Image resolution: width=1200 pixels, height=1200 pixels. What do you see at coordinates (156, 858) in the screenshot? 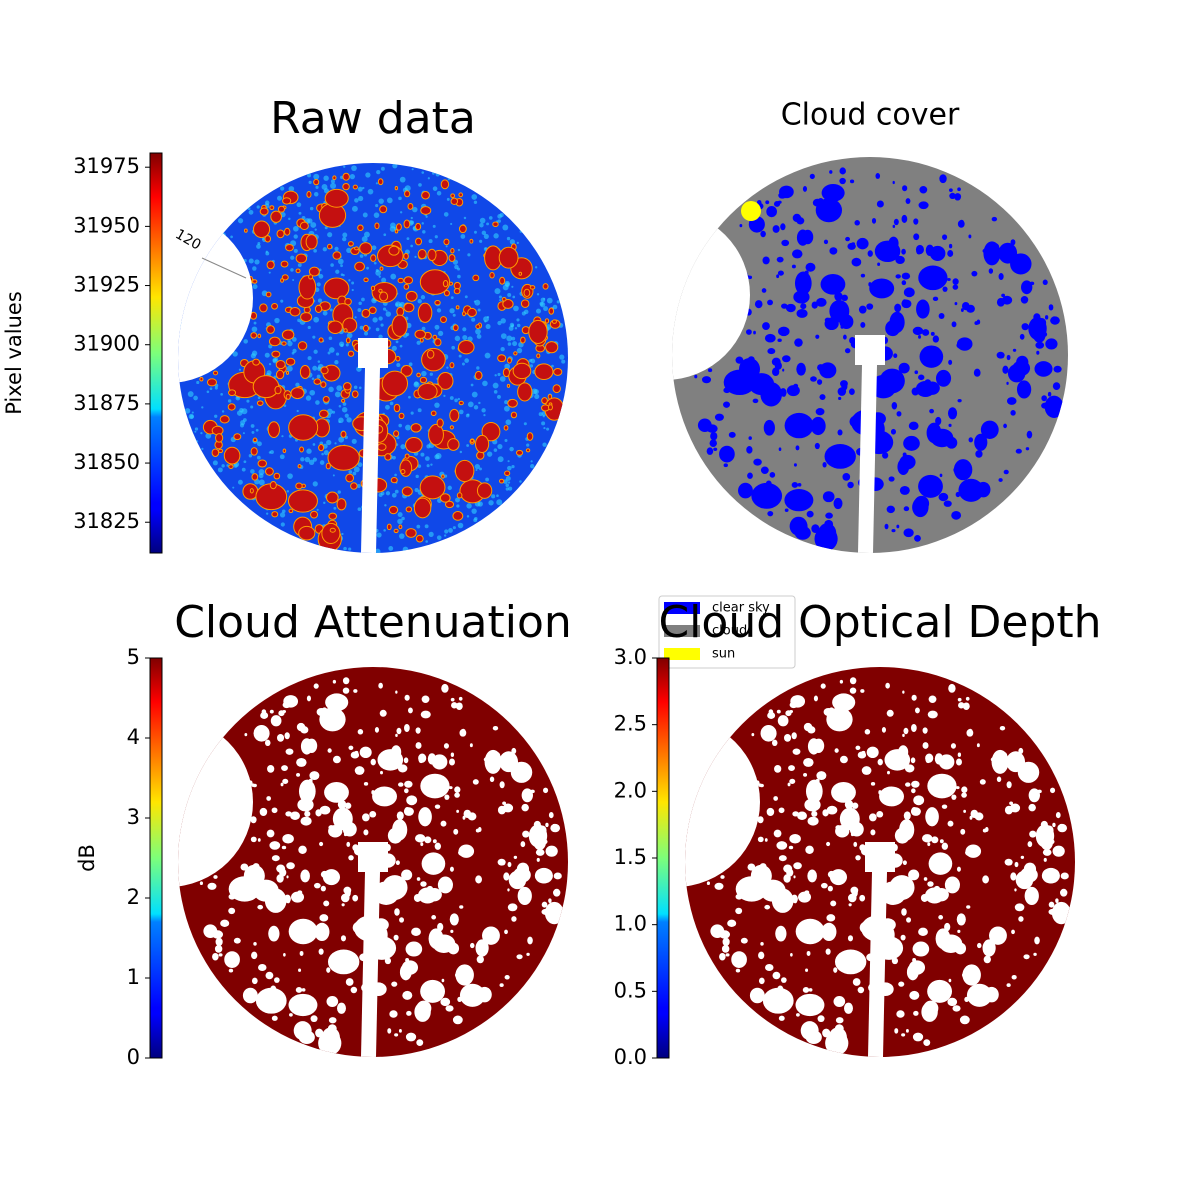
I see `colorbar` at bounding box center [156, 858].